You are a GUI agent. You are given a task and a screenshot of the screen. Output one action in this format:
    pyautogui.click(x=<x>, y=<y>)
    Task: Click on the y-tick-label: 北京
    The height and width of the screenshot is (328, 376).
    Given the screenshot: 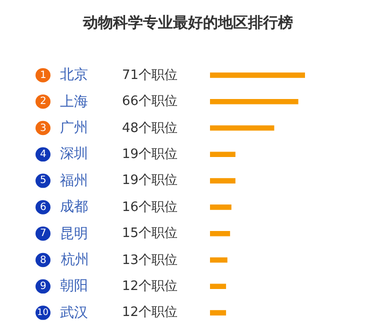 What is the action you would take?
    pyautogui.click(x=74, y=75)
    